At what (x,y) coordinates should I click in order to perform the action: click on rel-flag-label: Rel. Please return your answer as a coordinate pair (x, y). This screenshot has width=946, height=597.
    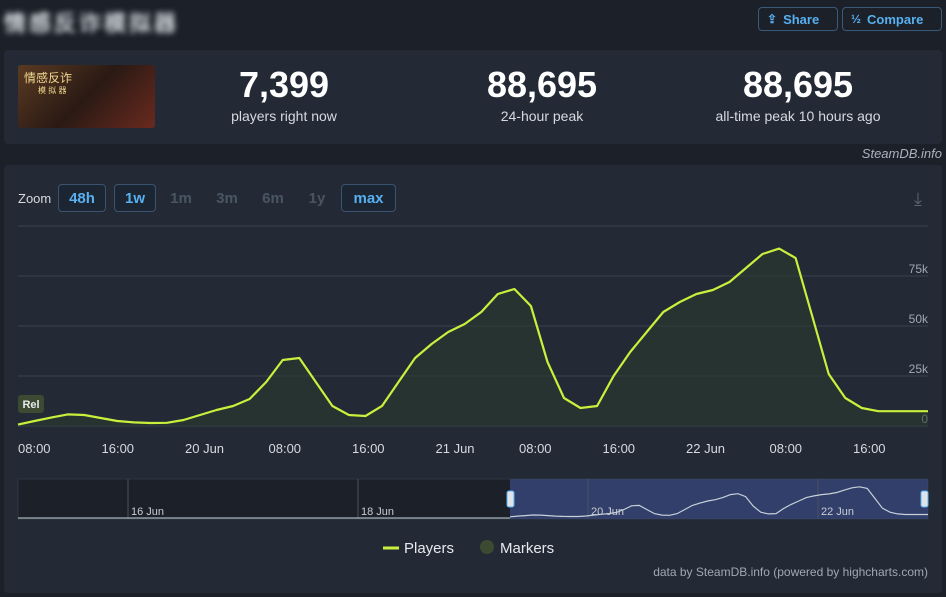
    Looking at the image, I should click on (30, 405).